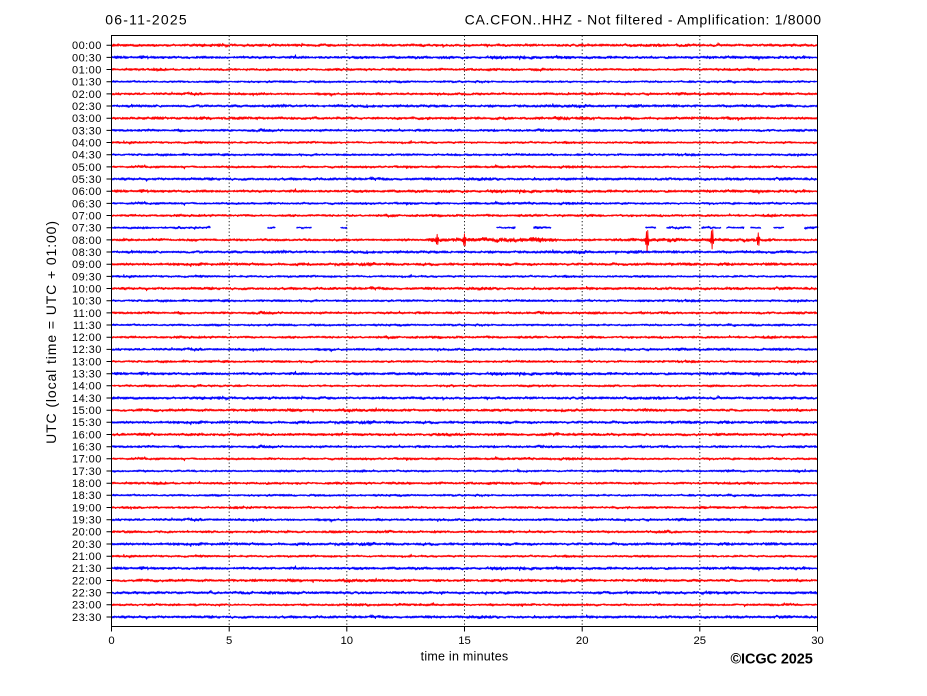  What do you see at coordinates (87, 107) in the screenshot?
I see `svg-text: 02:30` at bounding box center [87, 107].